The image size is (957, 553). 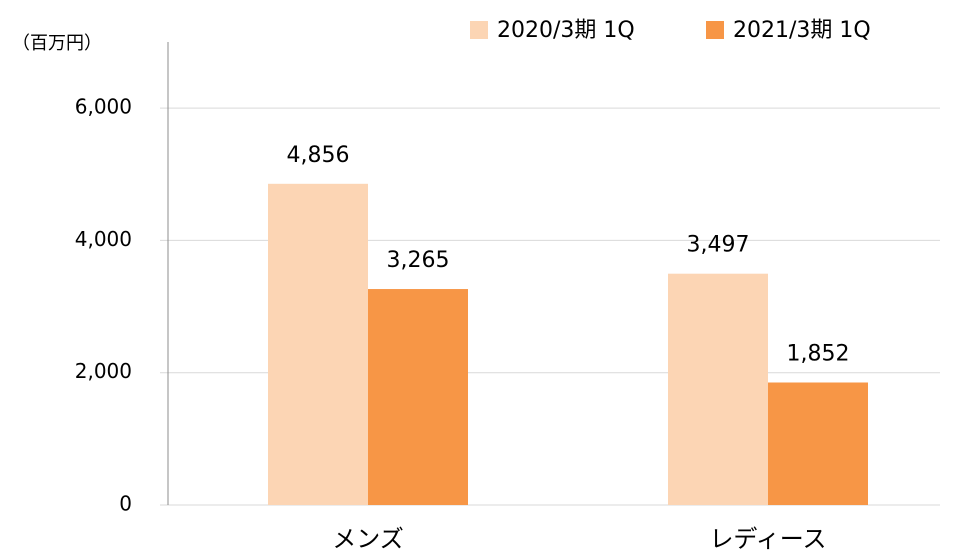 What do you see at coordinates (718, 245) in the screenshot?
I see `data-label: 3,497` at bounding box center [718, 245].